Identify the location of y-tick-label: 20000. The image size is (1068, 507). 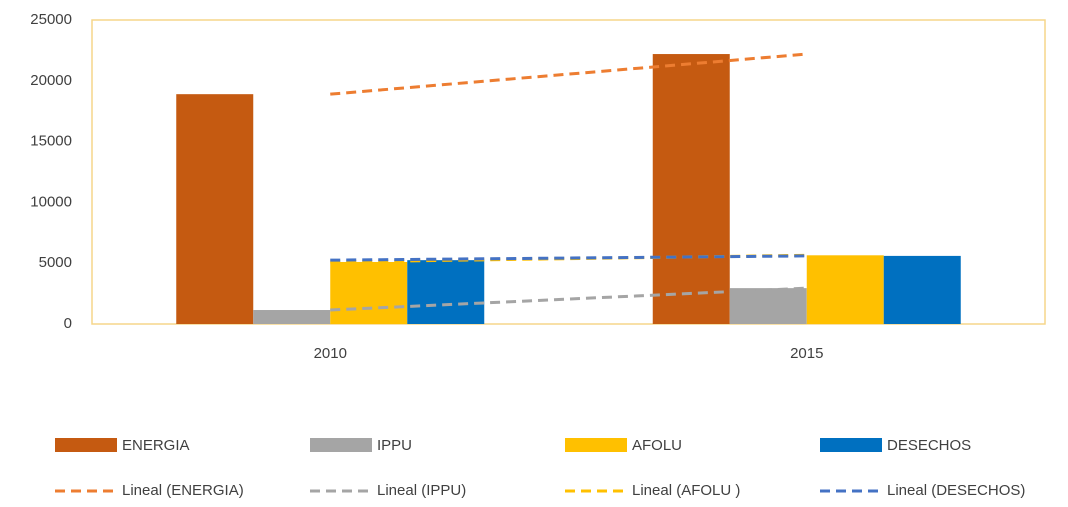
(51, 80).